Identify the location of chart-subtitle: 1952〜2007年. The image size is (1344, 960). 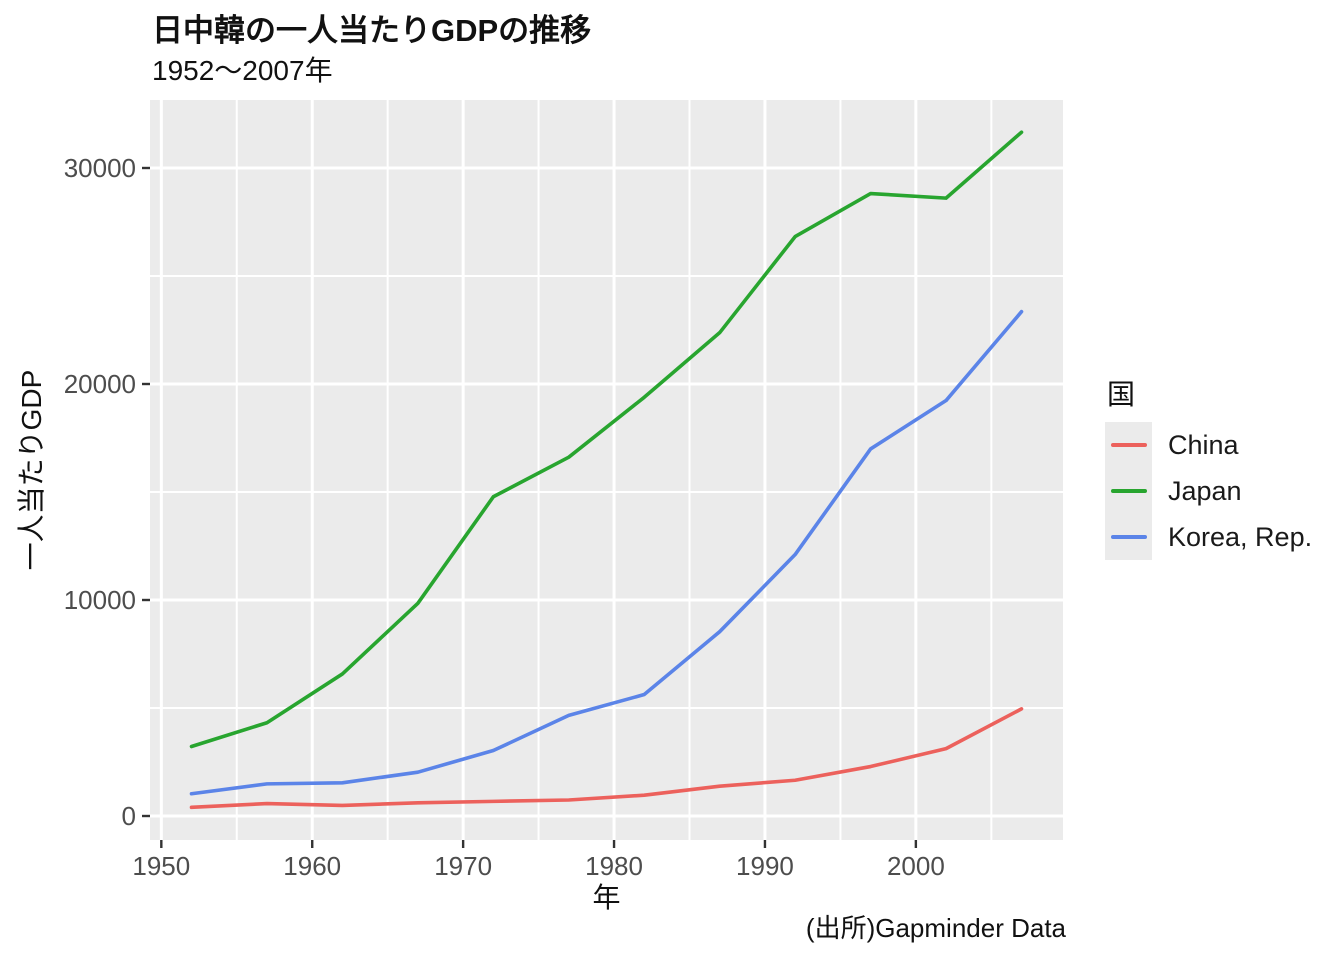
(242, 70).